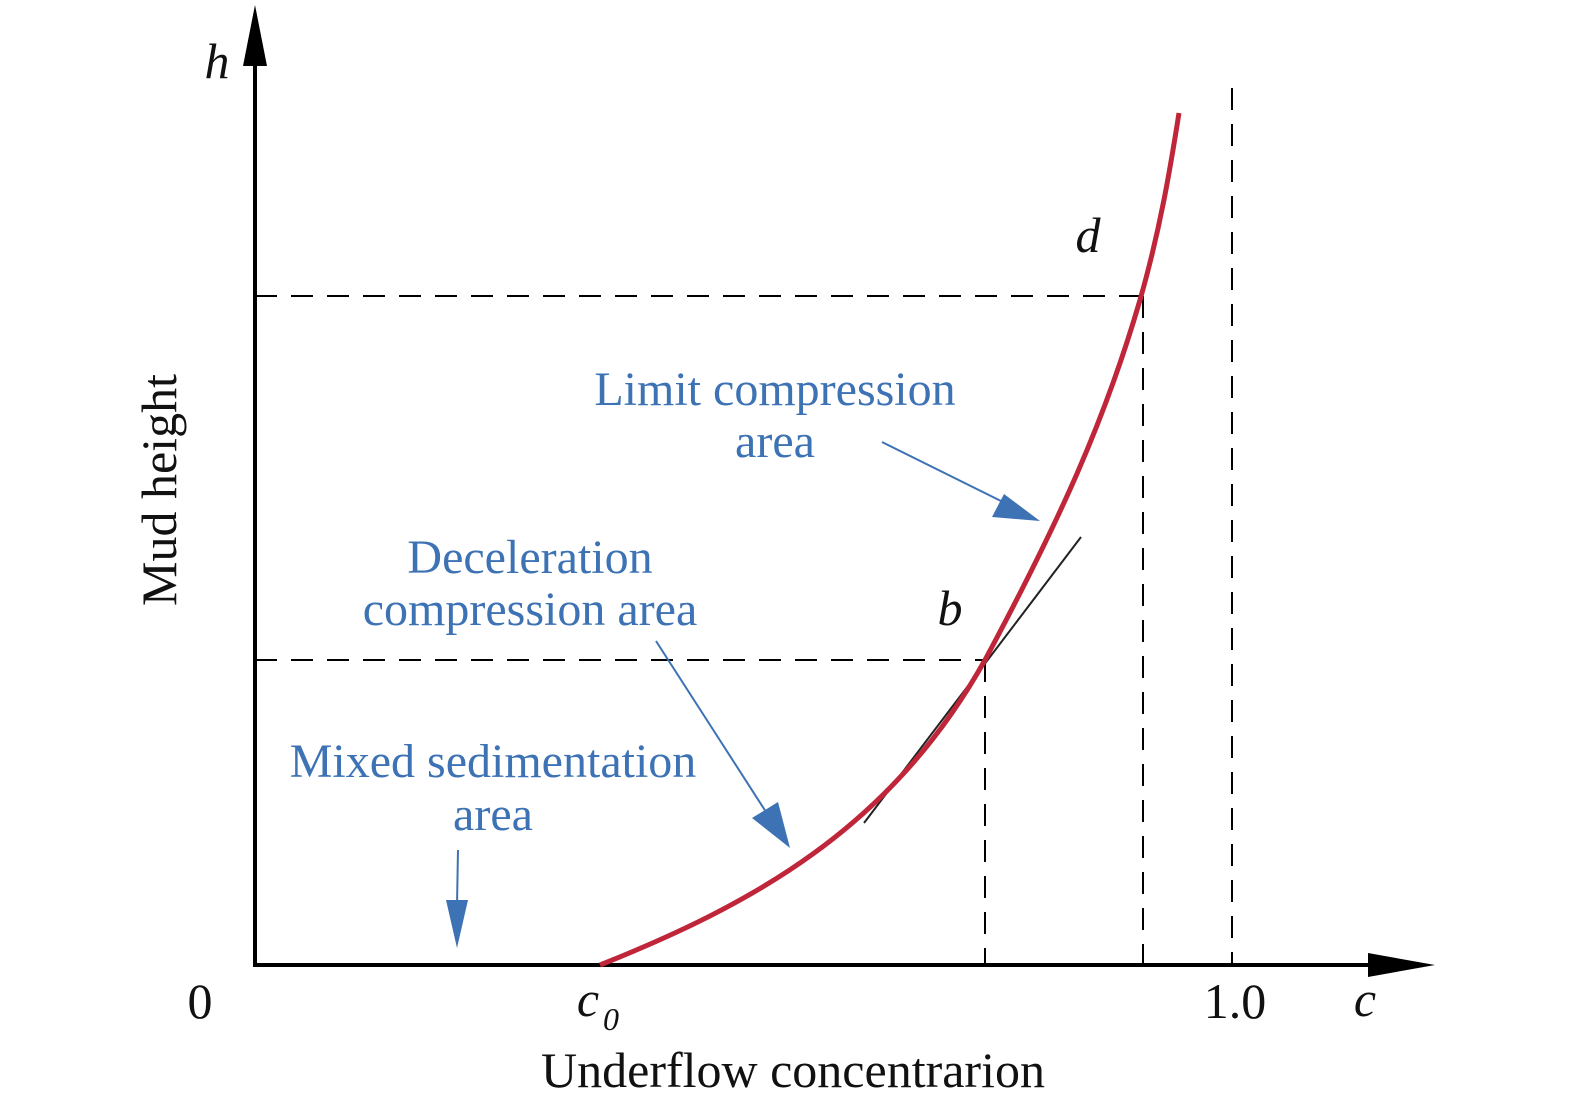 This screenshot has height=1109, width=1575. What do you see at coordinates (200, 1001) in the screenshot?
I see `origin-label: 0` at bounding box center [200, 1001].